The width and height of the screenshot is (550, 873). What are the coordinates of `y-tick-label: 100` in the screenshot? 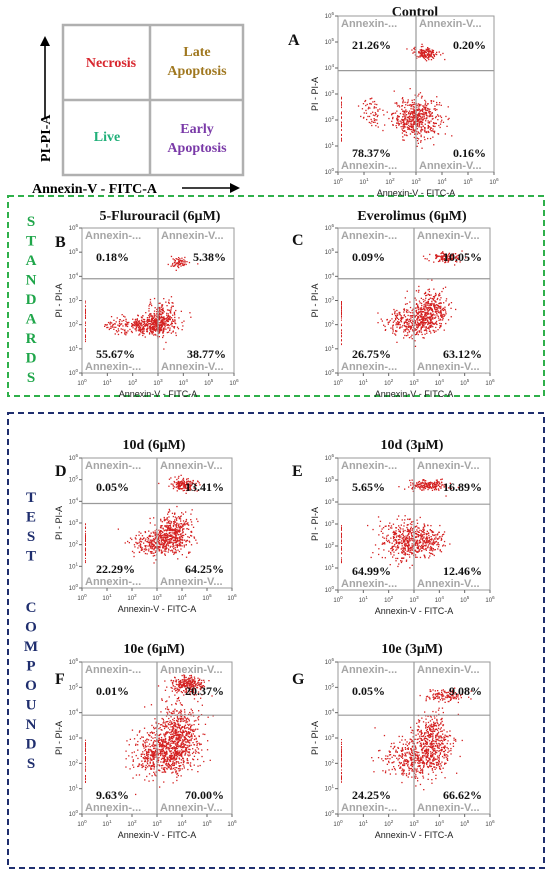 It's located at (330, 171).